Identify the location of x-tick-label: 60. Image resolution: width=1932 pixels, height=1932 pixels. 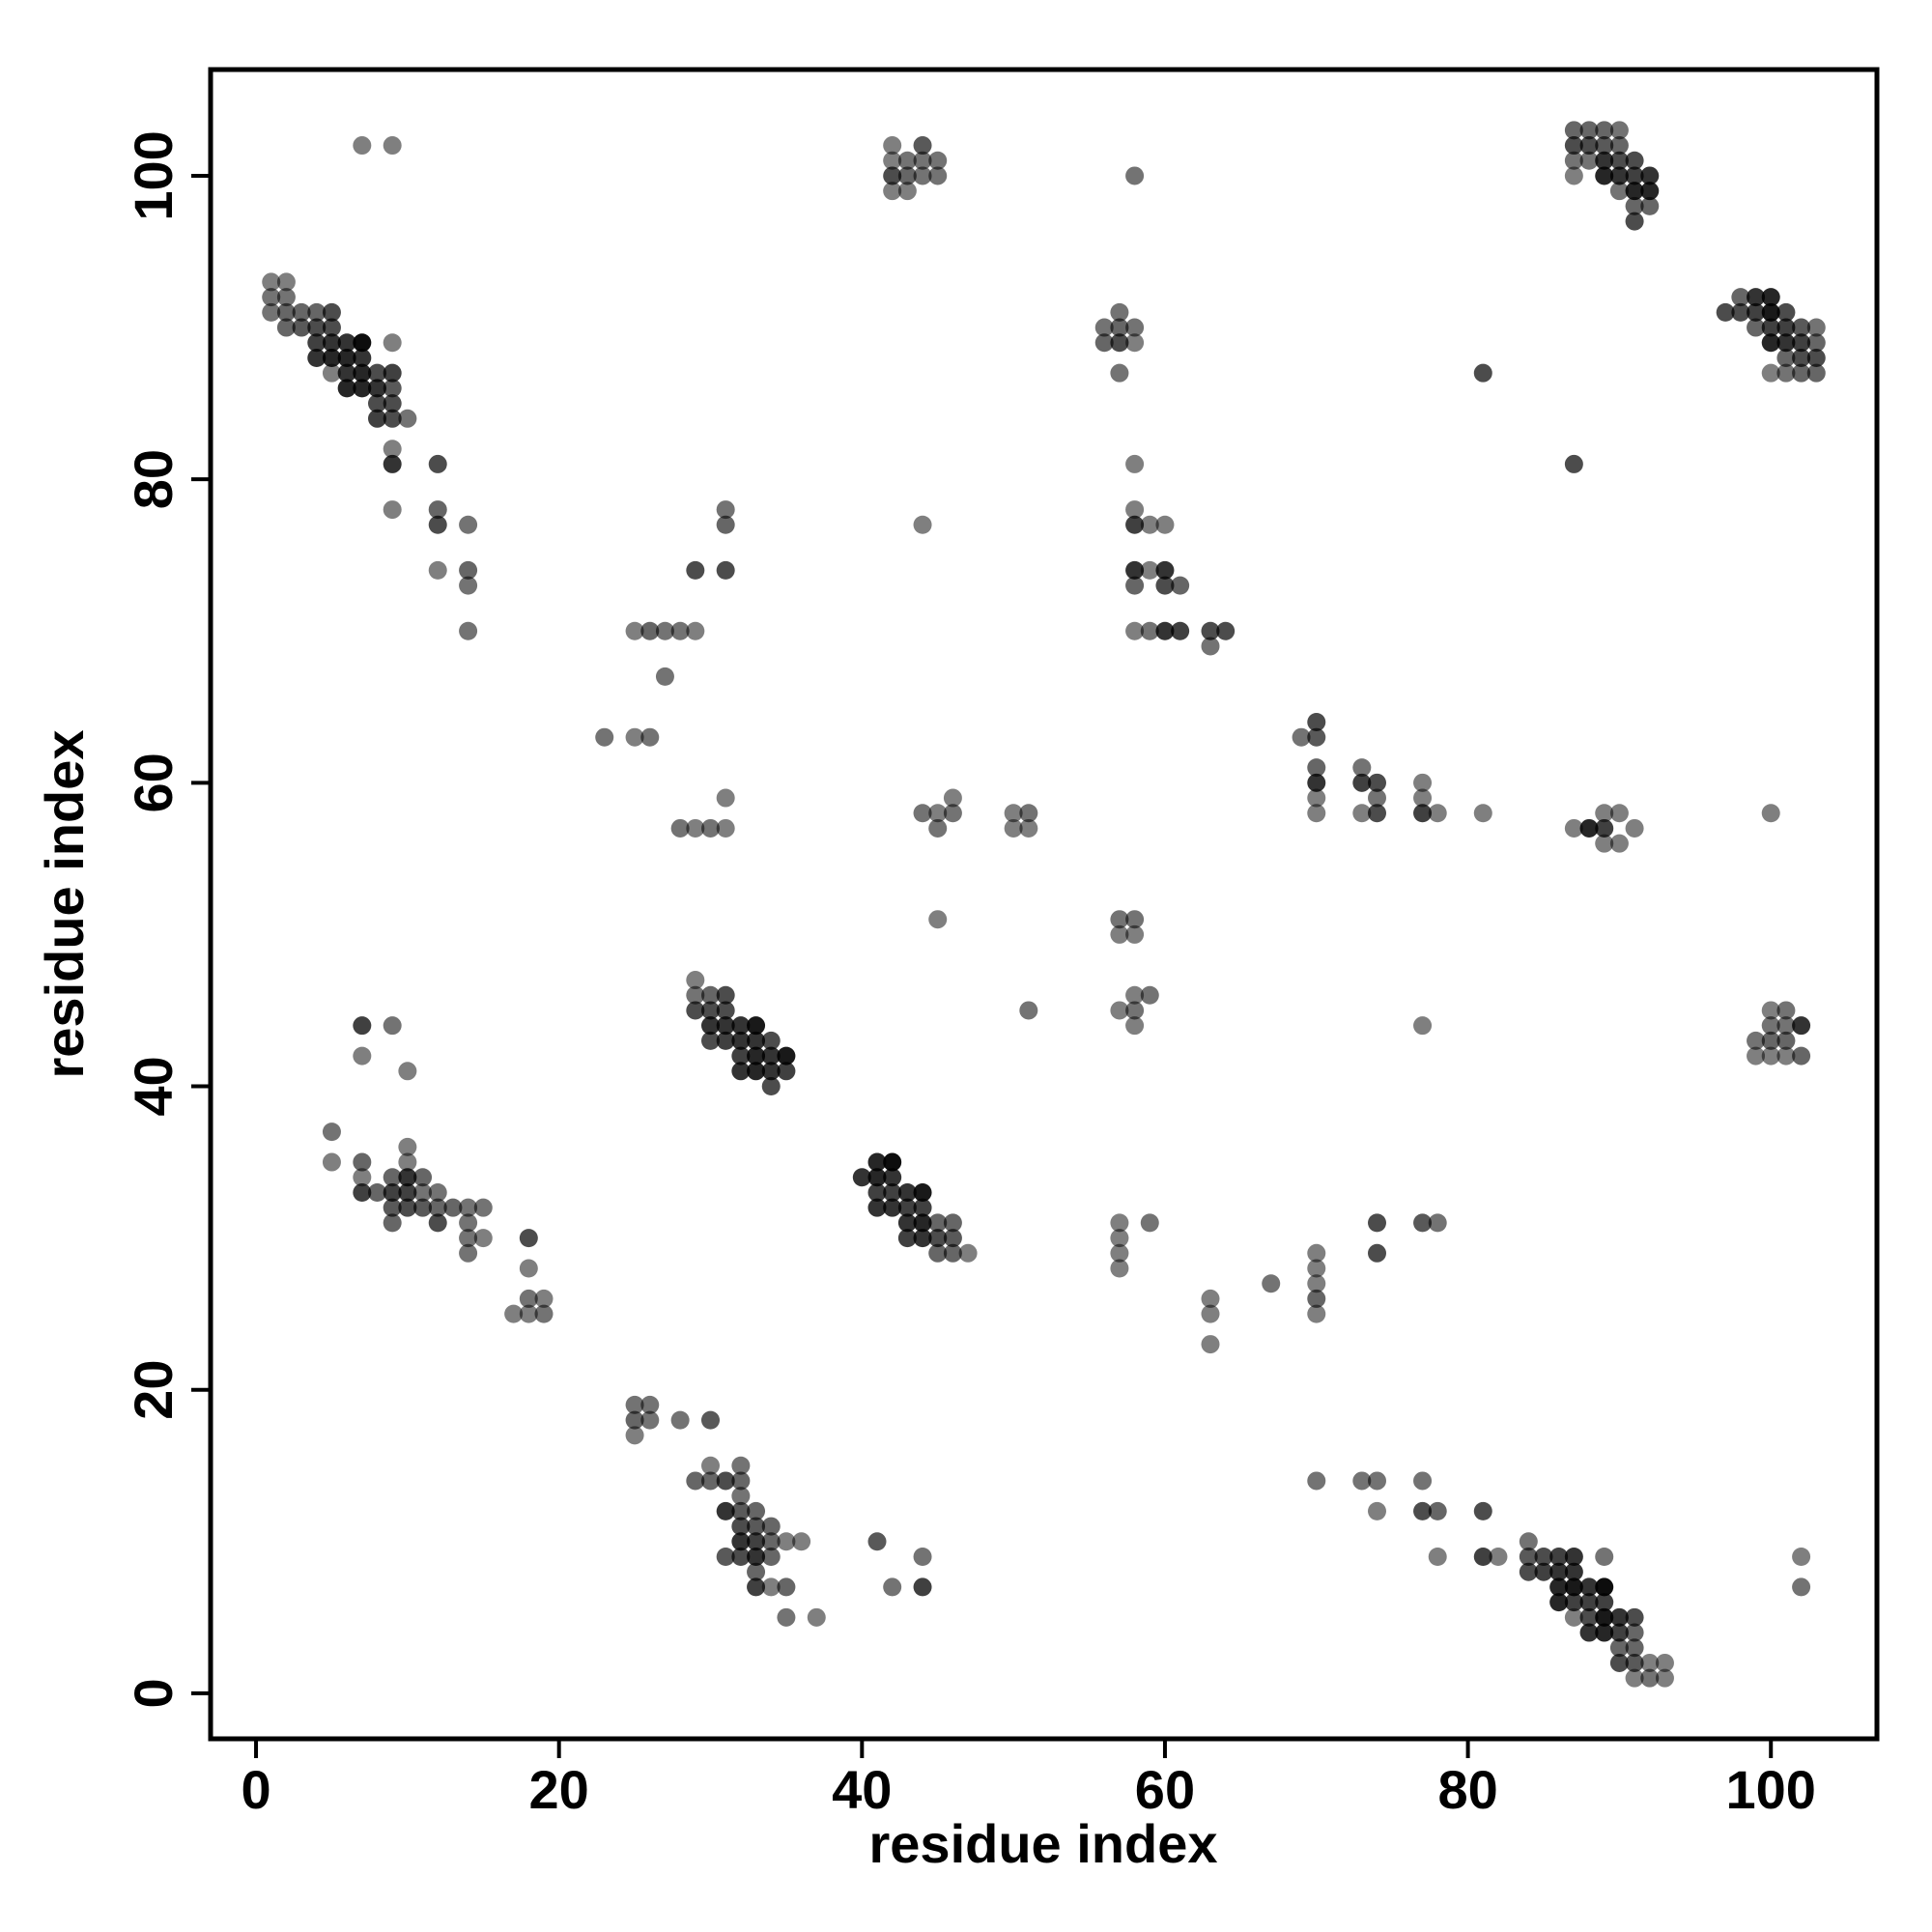
(1165, 1789).